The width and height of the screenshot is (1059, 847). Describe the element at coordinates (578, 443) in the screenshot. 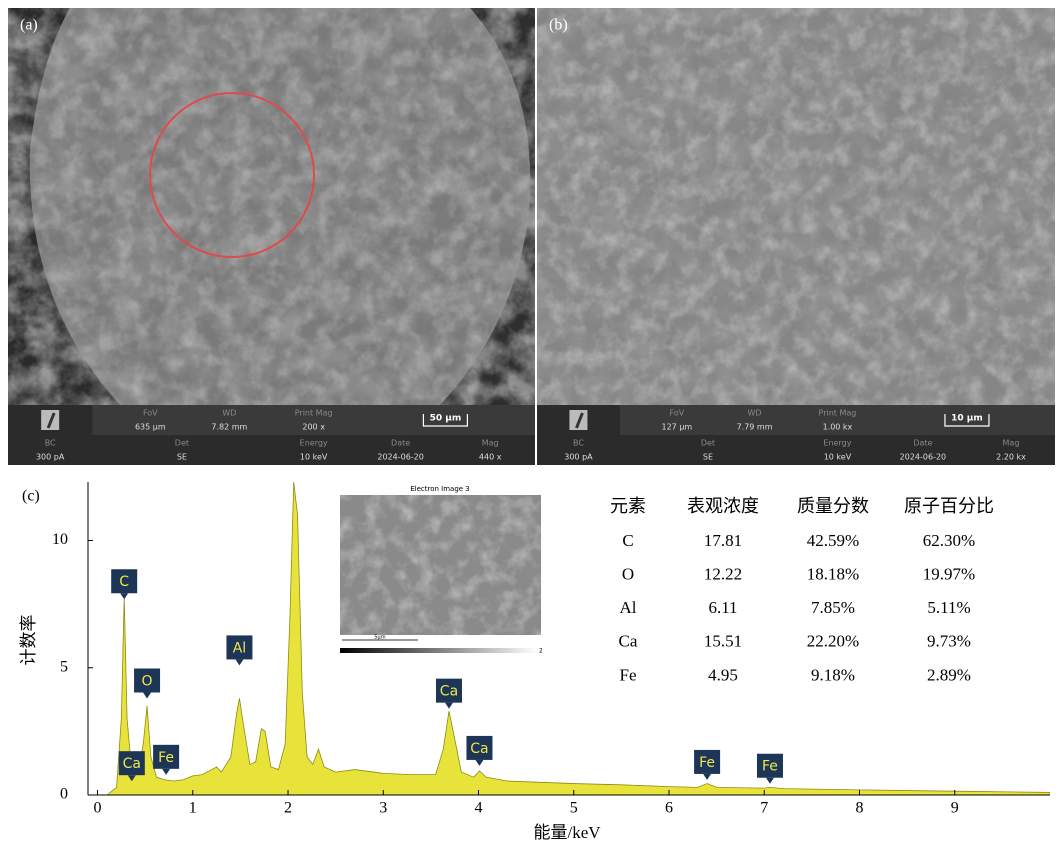

I see `info-key: BC` at that location.